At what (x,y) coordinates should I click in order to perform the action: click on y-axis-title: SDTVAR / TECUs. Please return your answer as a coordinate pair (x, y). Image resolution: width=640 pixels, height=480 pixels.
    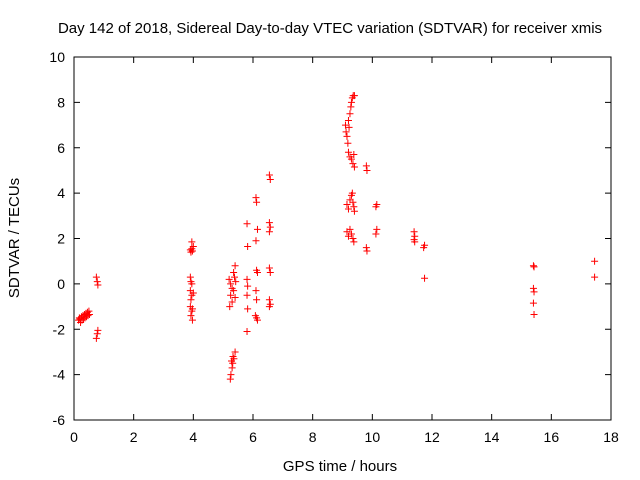
    Looking at the image, I should click on (14, 238).